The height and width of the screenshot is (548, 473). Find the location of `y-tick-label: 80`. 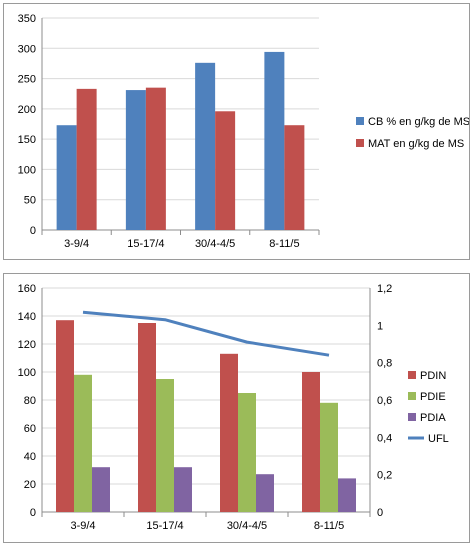

y-tick-label: 80 is located at coordinates (30, 401).